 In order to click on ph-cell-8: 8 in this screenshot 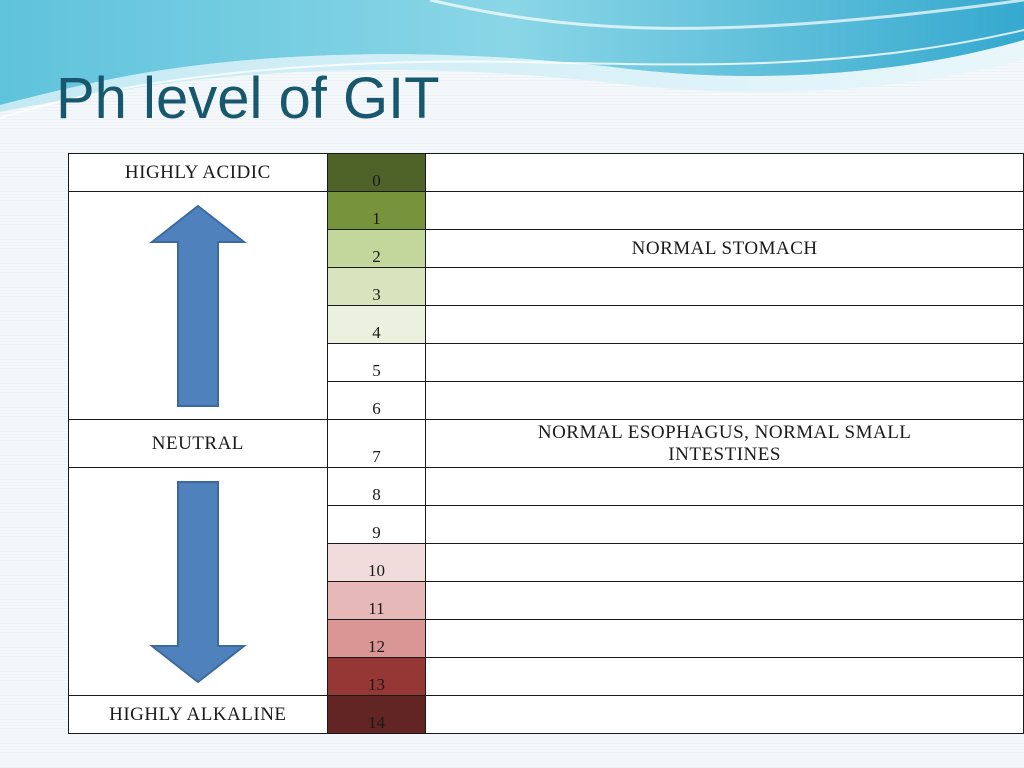, I will do `click(376, 486)`.